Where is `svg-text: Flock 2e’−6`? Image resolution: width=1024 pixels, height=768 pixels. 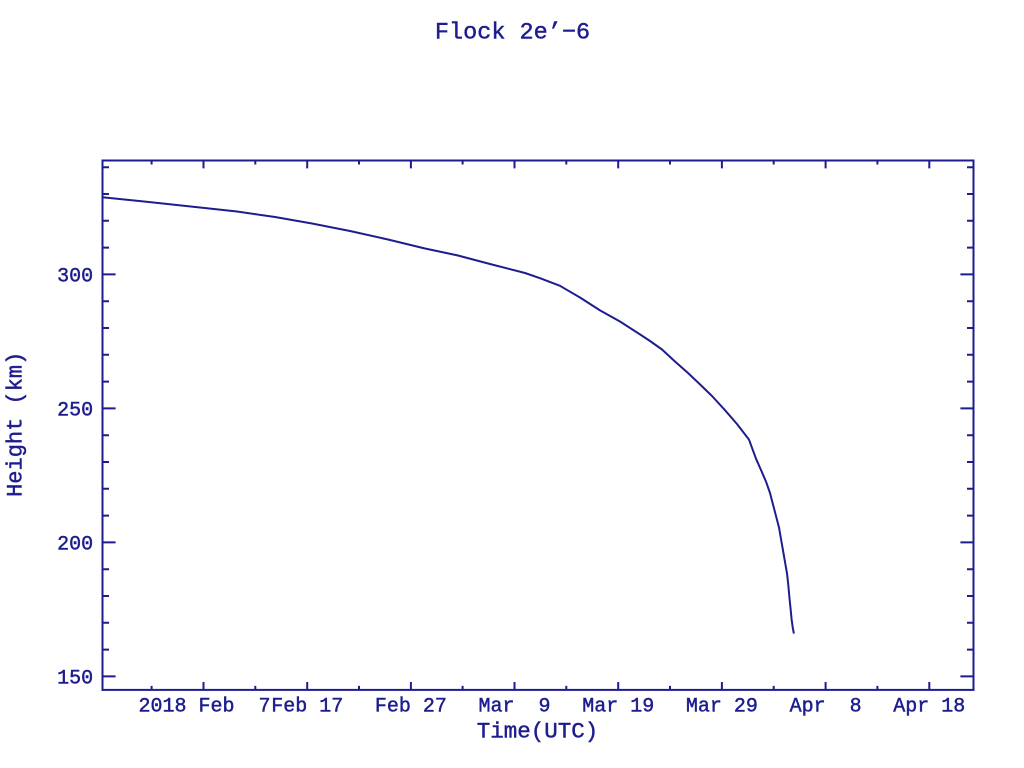 svg-text: Flock 2e’−6 is located at coordinates (512, 33).